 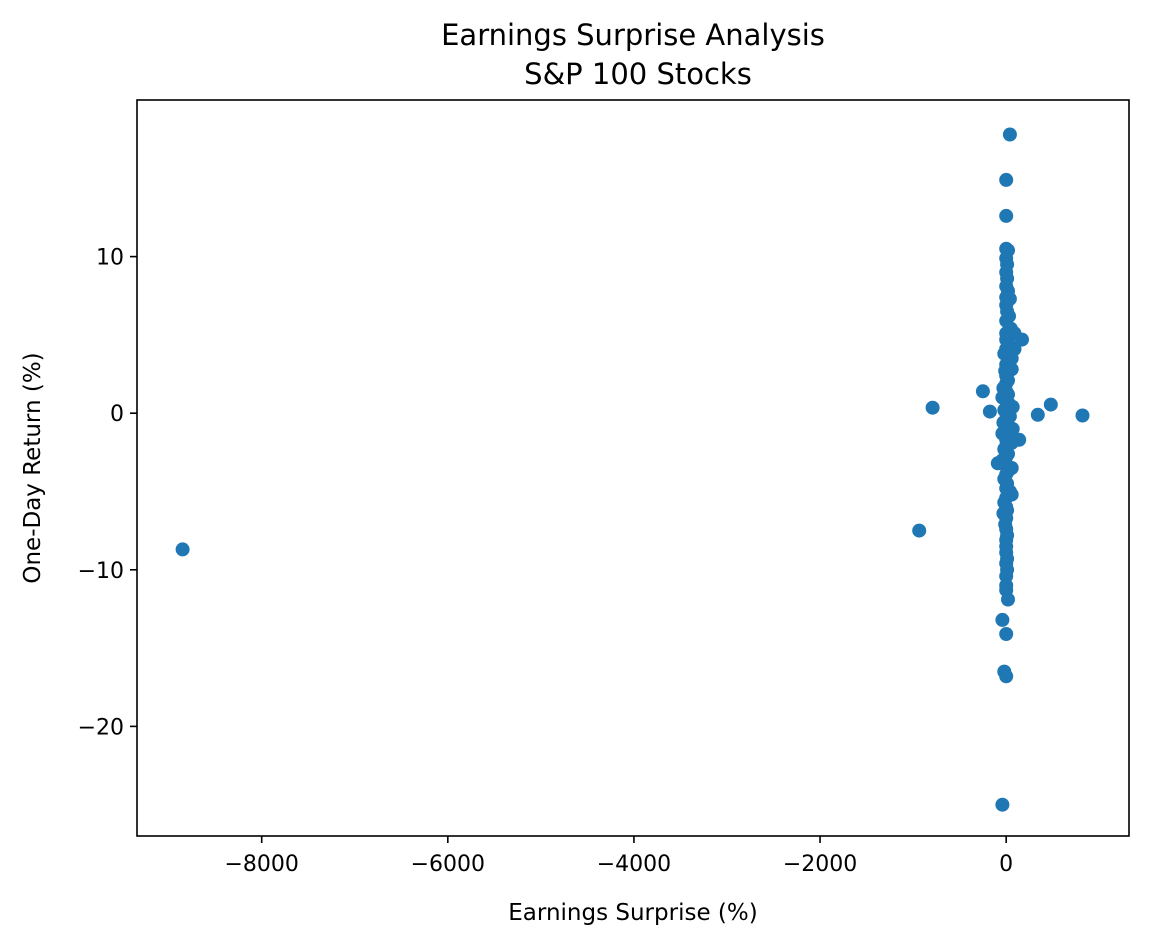 What do you see at coordinates (633, 35) in the screenshot?
I see `chart-title: Earnings Surprise Analysis` at bounding box center [633, 35].